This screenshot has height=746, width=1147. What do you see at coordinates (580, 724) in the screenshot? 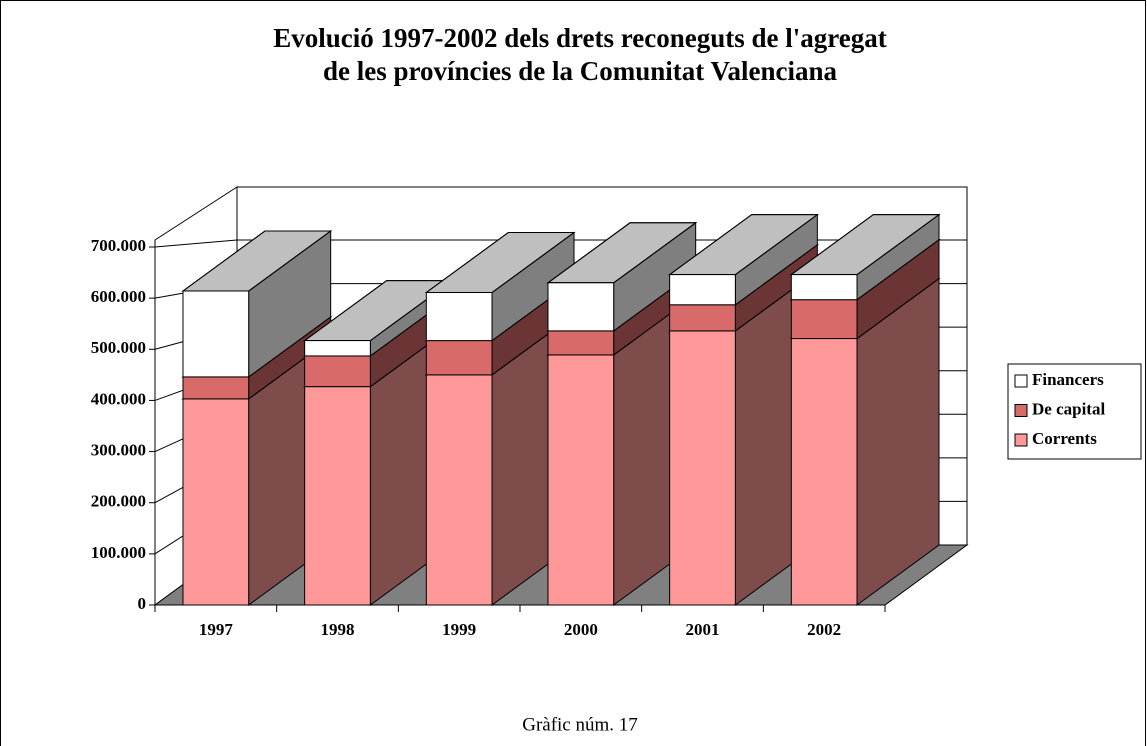
I see `caption: Gràfic núm. 17` at bounding box center [580, 724].